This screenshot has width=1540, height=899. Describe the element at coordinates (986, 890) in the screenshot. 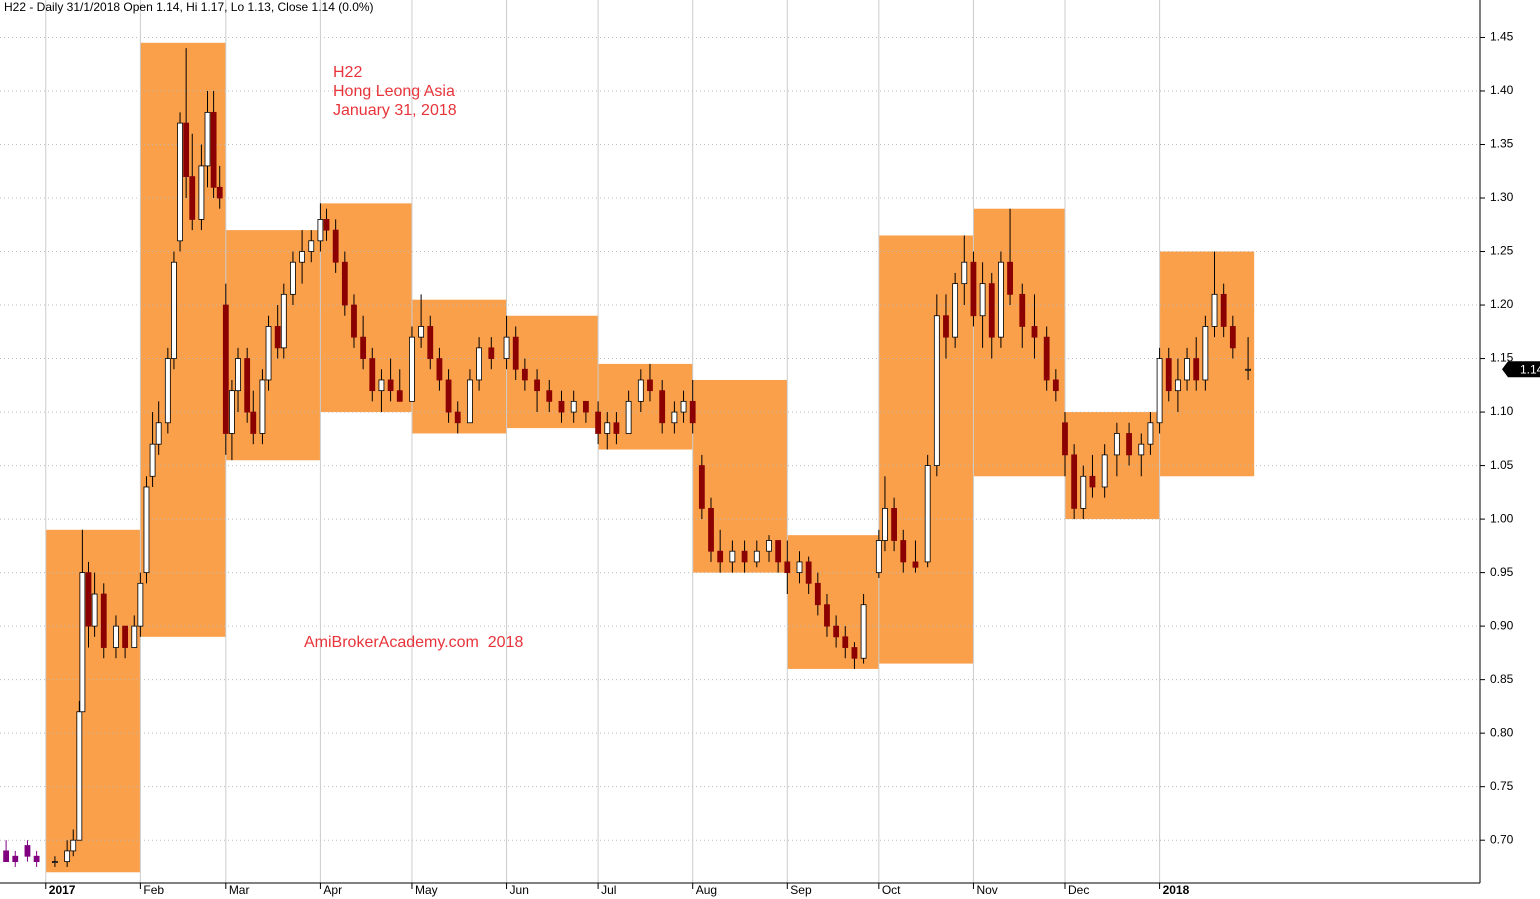

I see `x-tick-label: Nov` at that location.